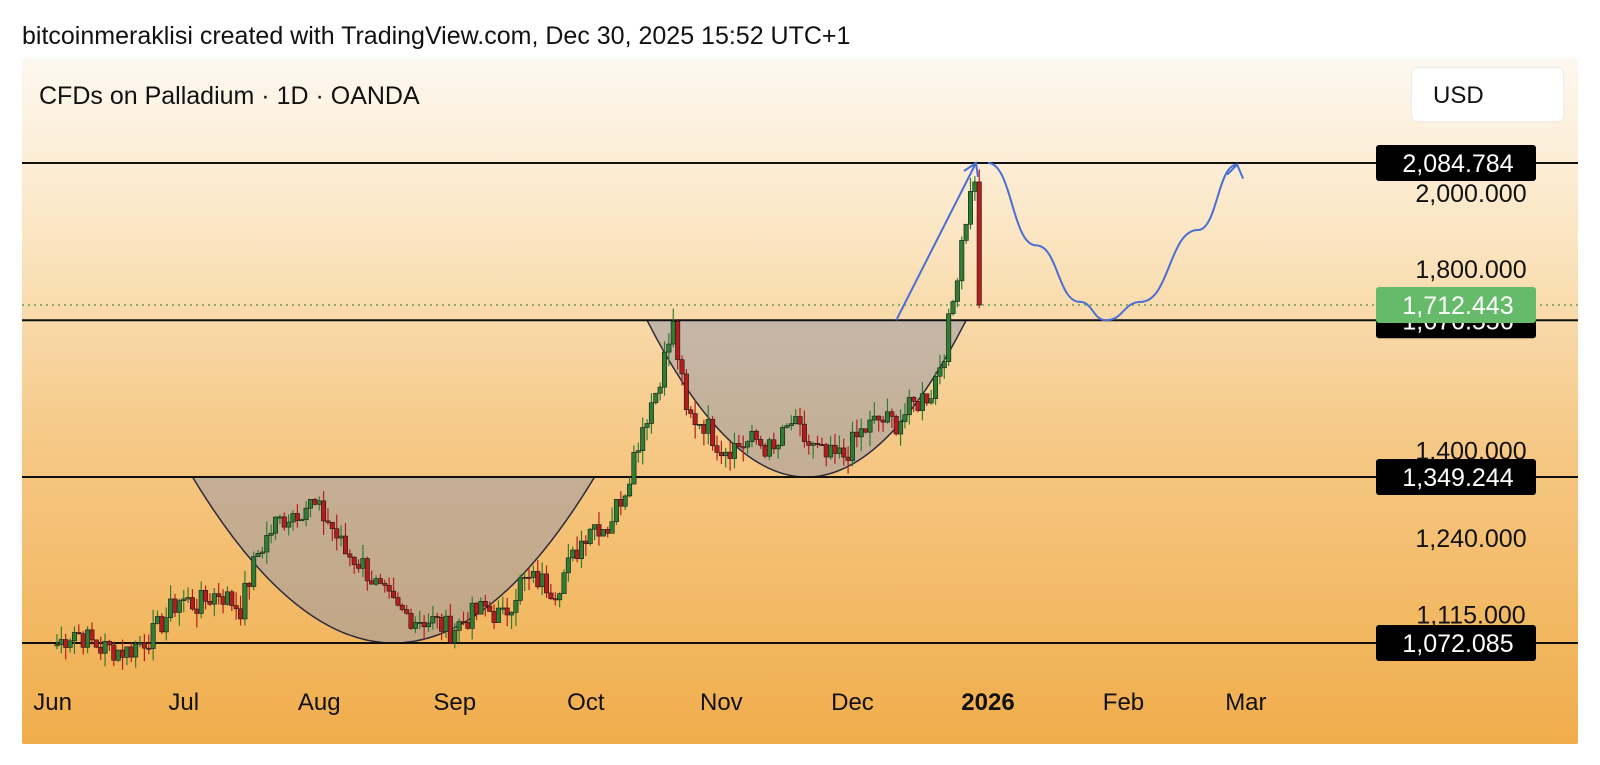  Describe the element at coordinates (52, 702) in the screenshot. I see `x-tick-label: Jun` at that location.